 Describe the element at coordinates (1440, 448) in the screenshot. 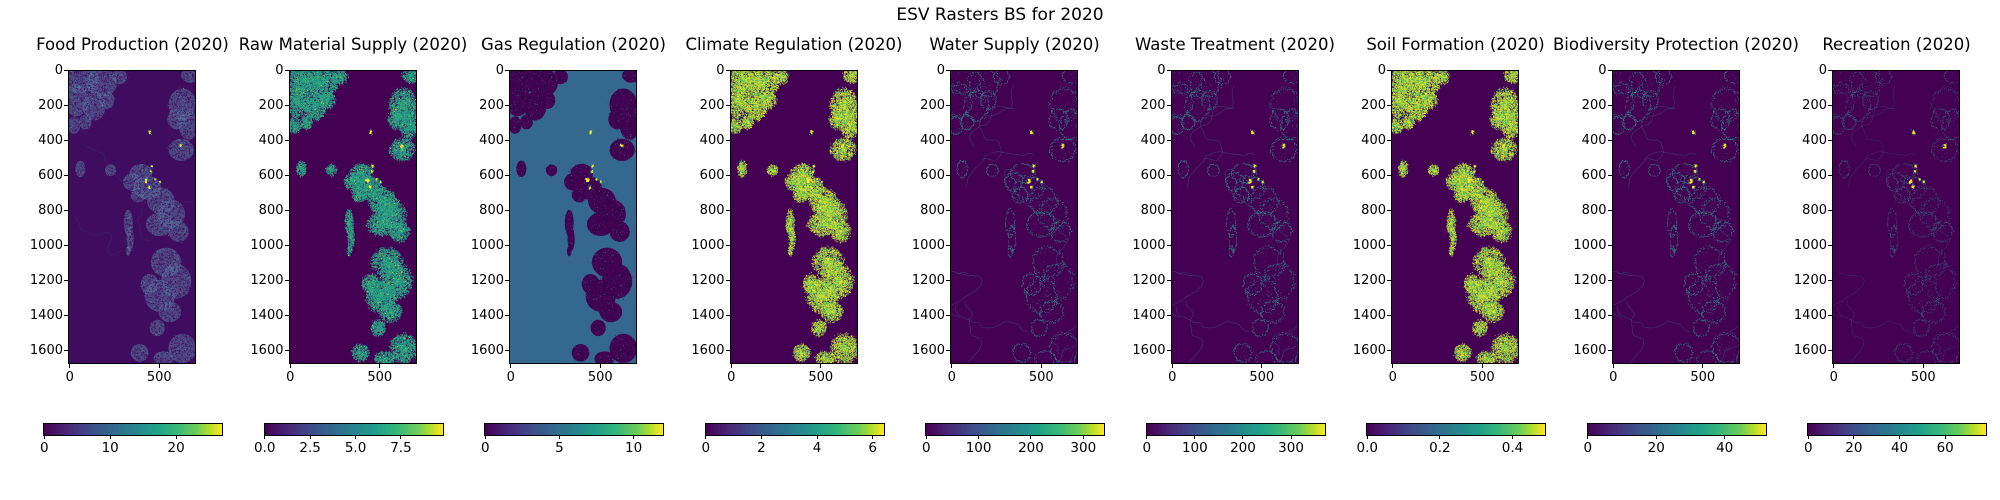

I see `colorbar-tick-label: 0.2` at that location.